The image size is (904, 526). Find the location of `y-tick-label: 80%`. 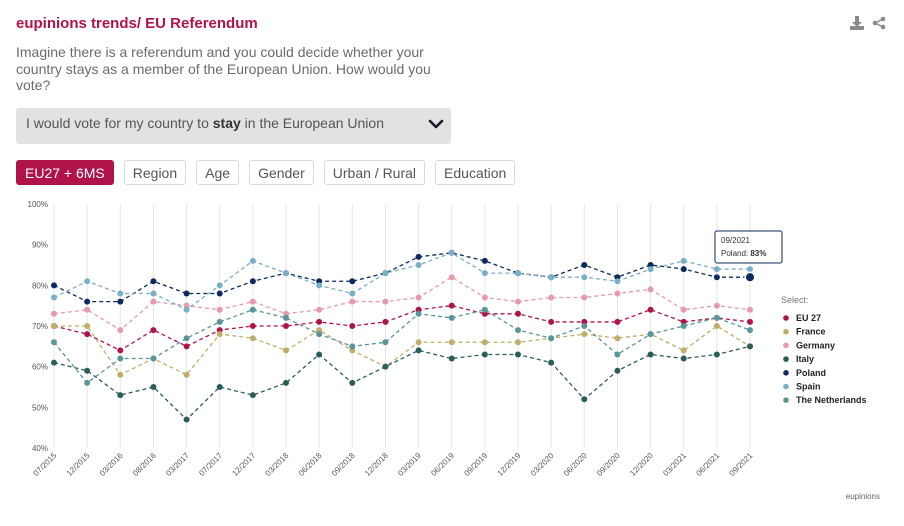

y-tick-label: 80% is located at coordinates (40, 285).